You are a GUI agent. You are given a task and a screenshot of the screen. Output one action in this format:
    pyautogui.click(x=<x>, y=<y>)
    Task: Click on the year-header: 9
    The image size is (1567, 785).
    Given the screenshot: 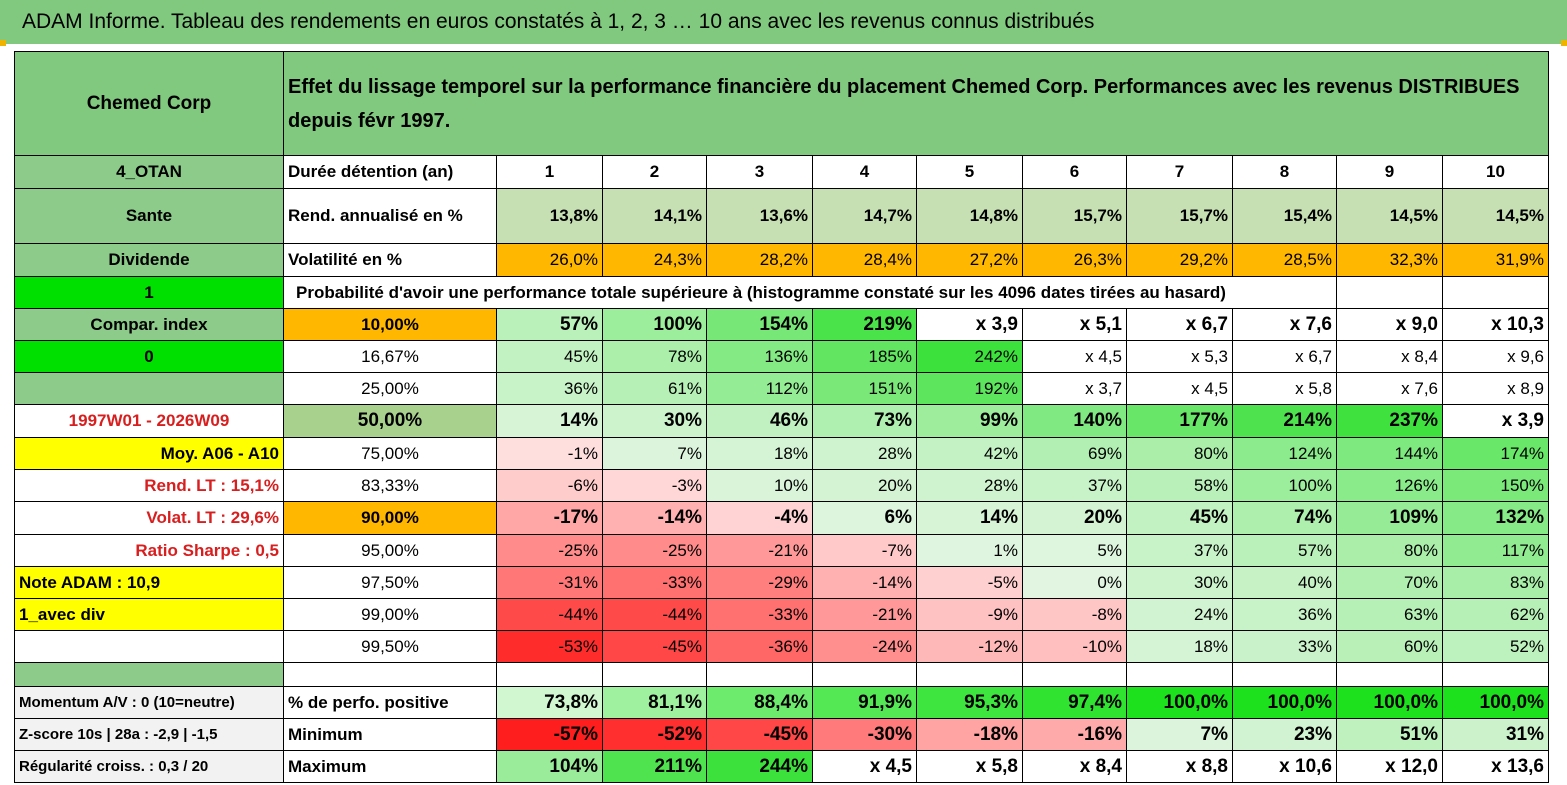 What is the action you would take?
    pyautogui.click(x=1389, y=172)
    